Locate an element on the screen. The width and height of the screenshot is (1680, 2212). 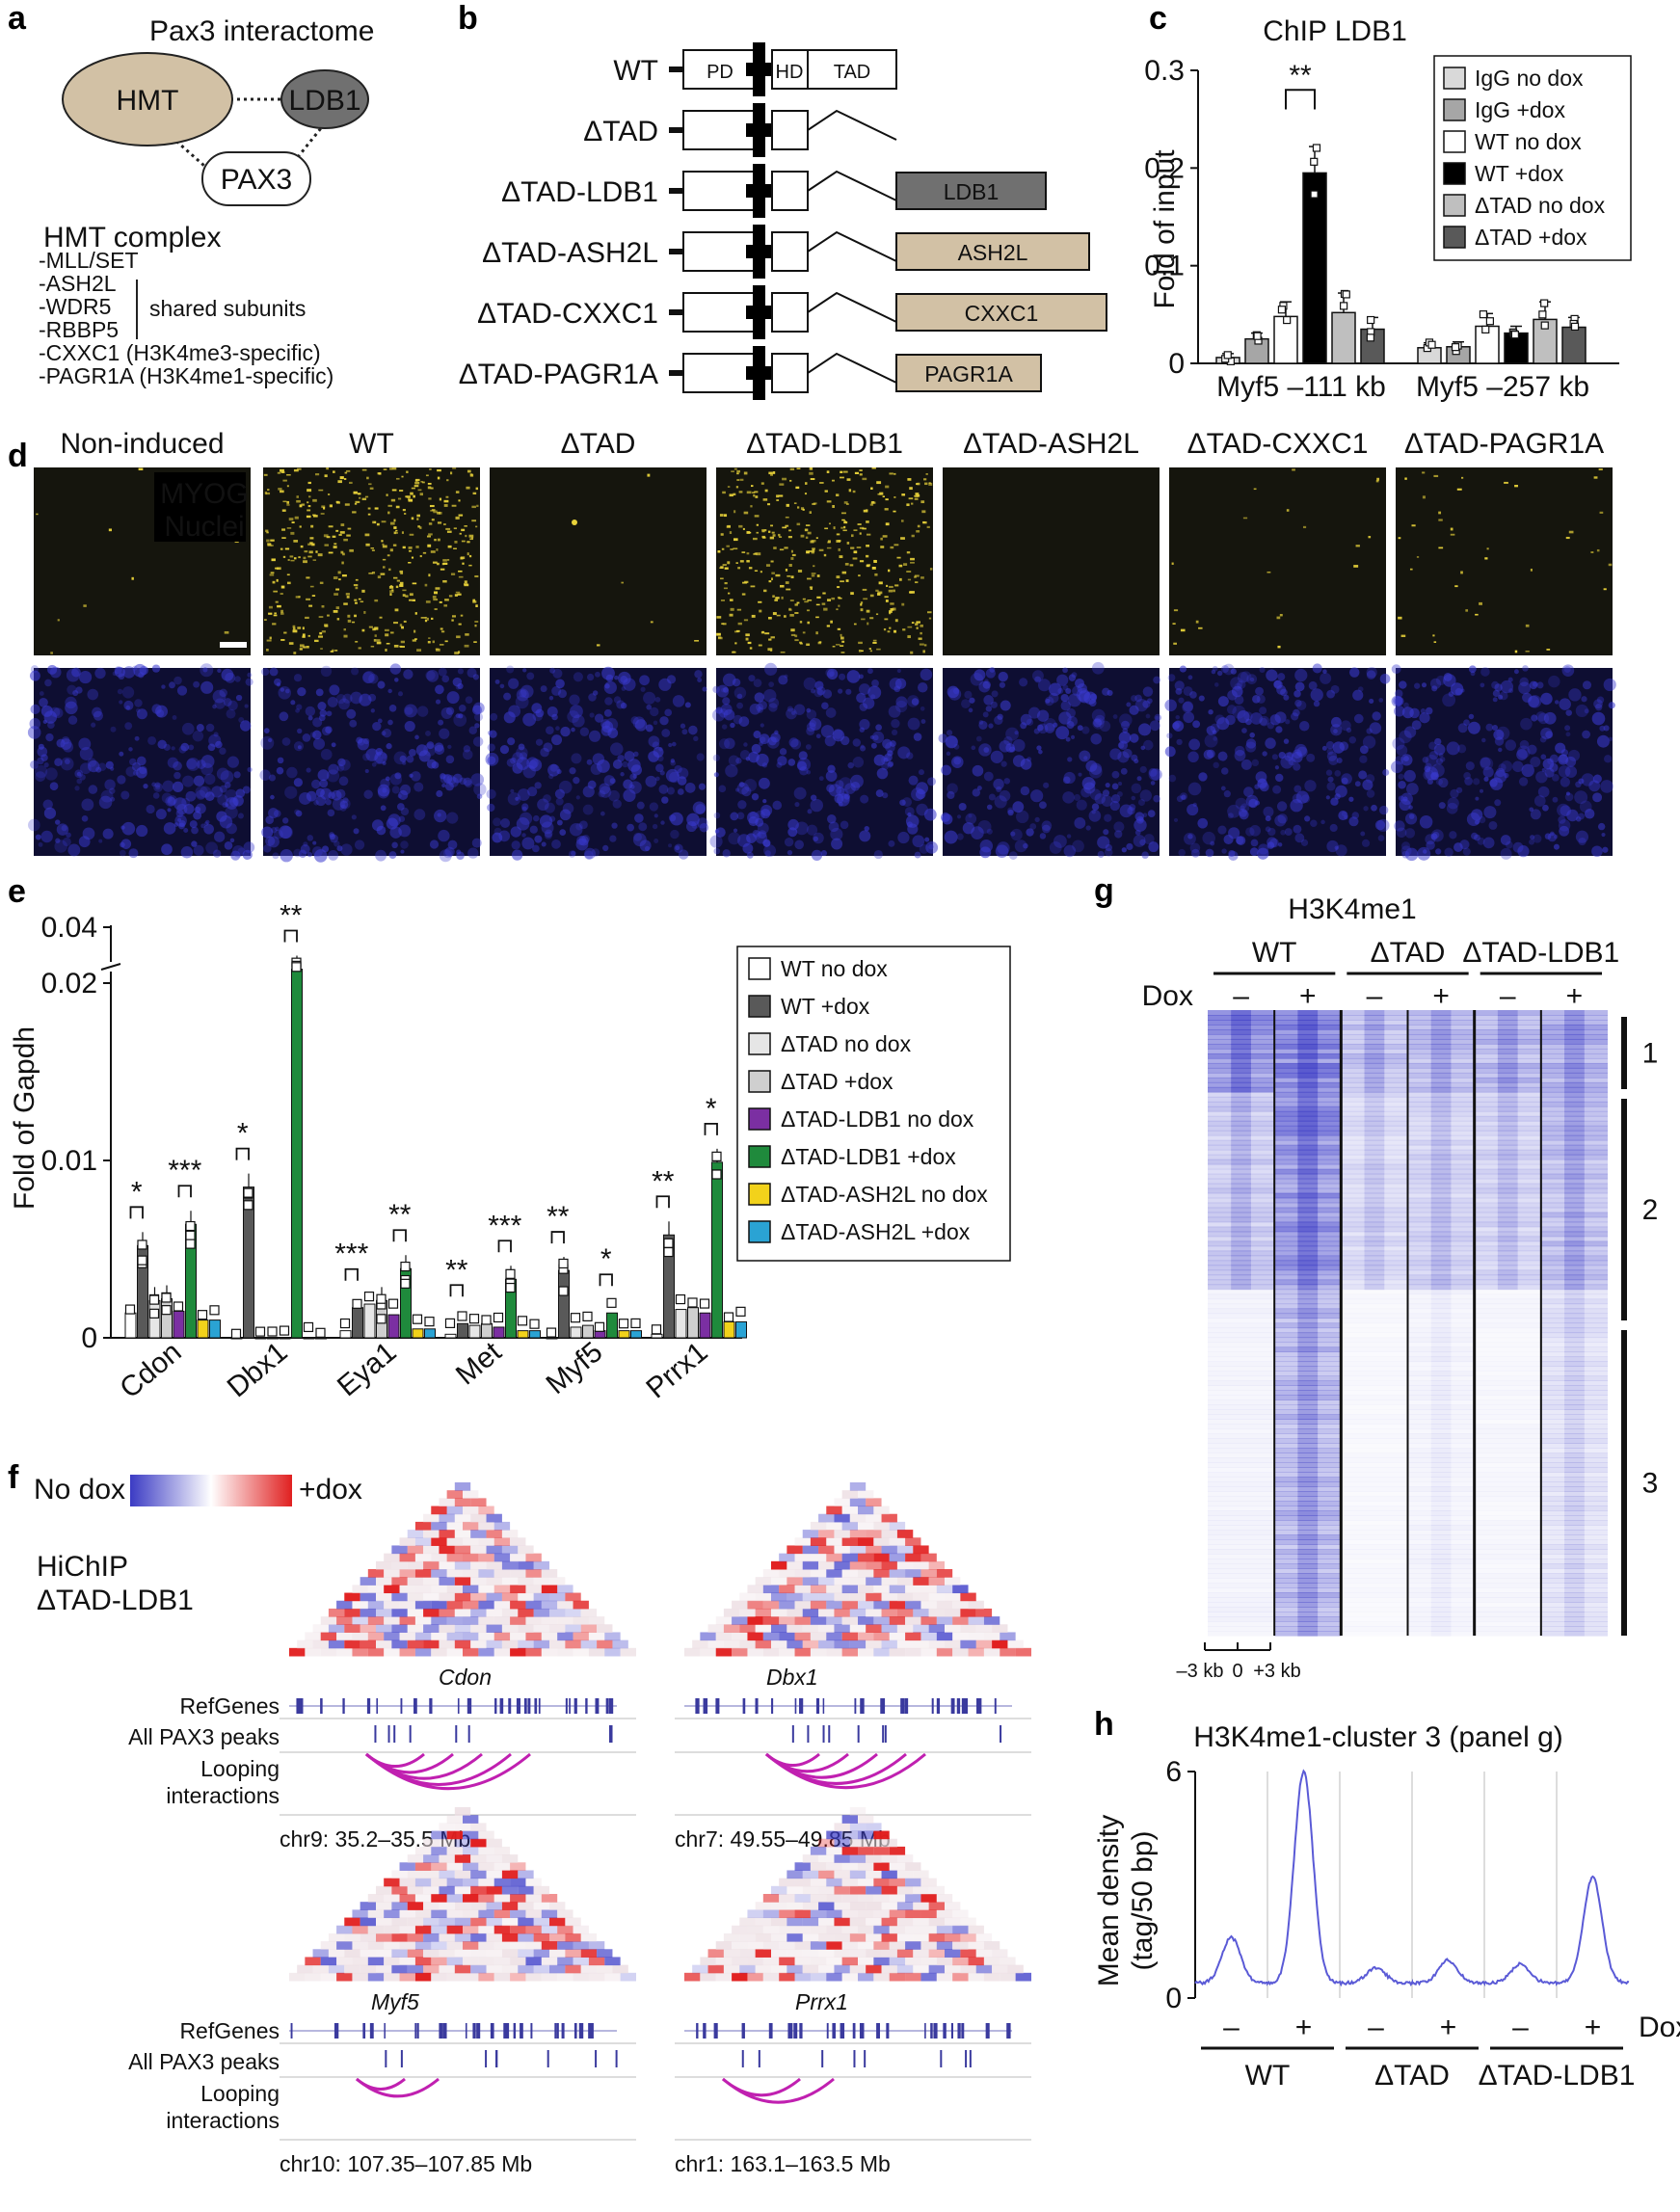
e-sig-bracket is located at coordinates (663, 1202).